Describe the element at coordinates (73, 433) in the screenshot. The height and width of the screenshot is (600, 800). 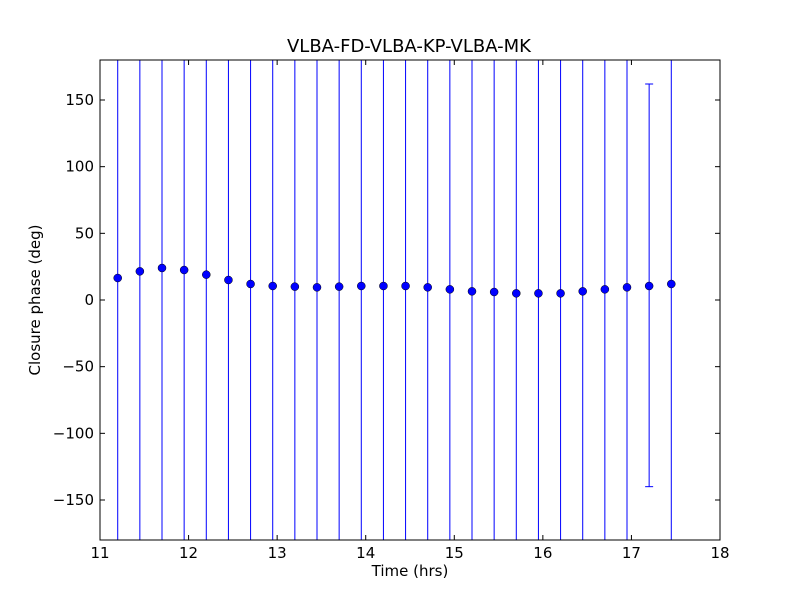
I see `y-tick-label: −100` at that location.